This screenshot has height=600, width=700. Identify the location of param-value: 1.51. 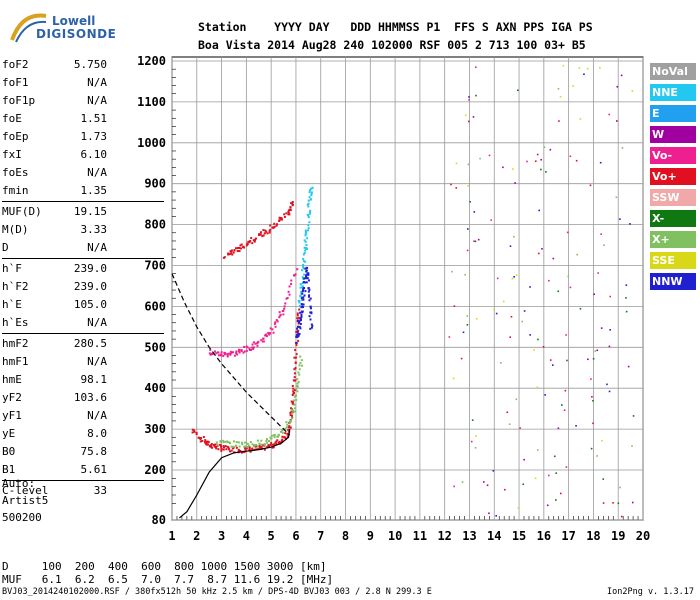
(94, 118).